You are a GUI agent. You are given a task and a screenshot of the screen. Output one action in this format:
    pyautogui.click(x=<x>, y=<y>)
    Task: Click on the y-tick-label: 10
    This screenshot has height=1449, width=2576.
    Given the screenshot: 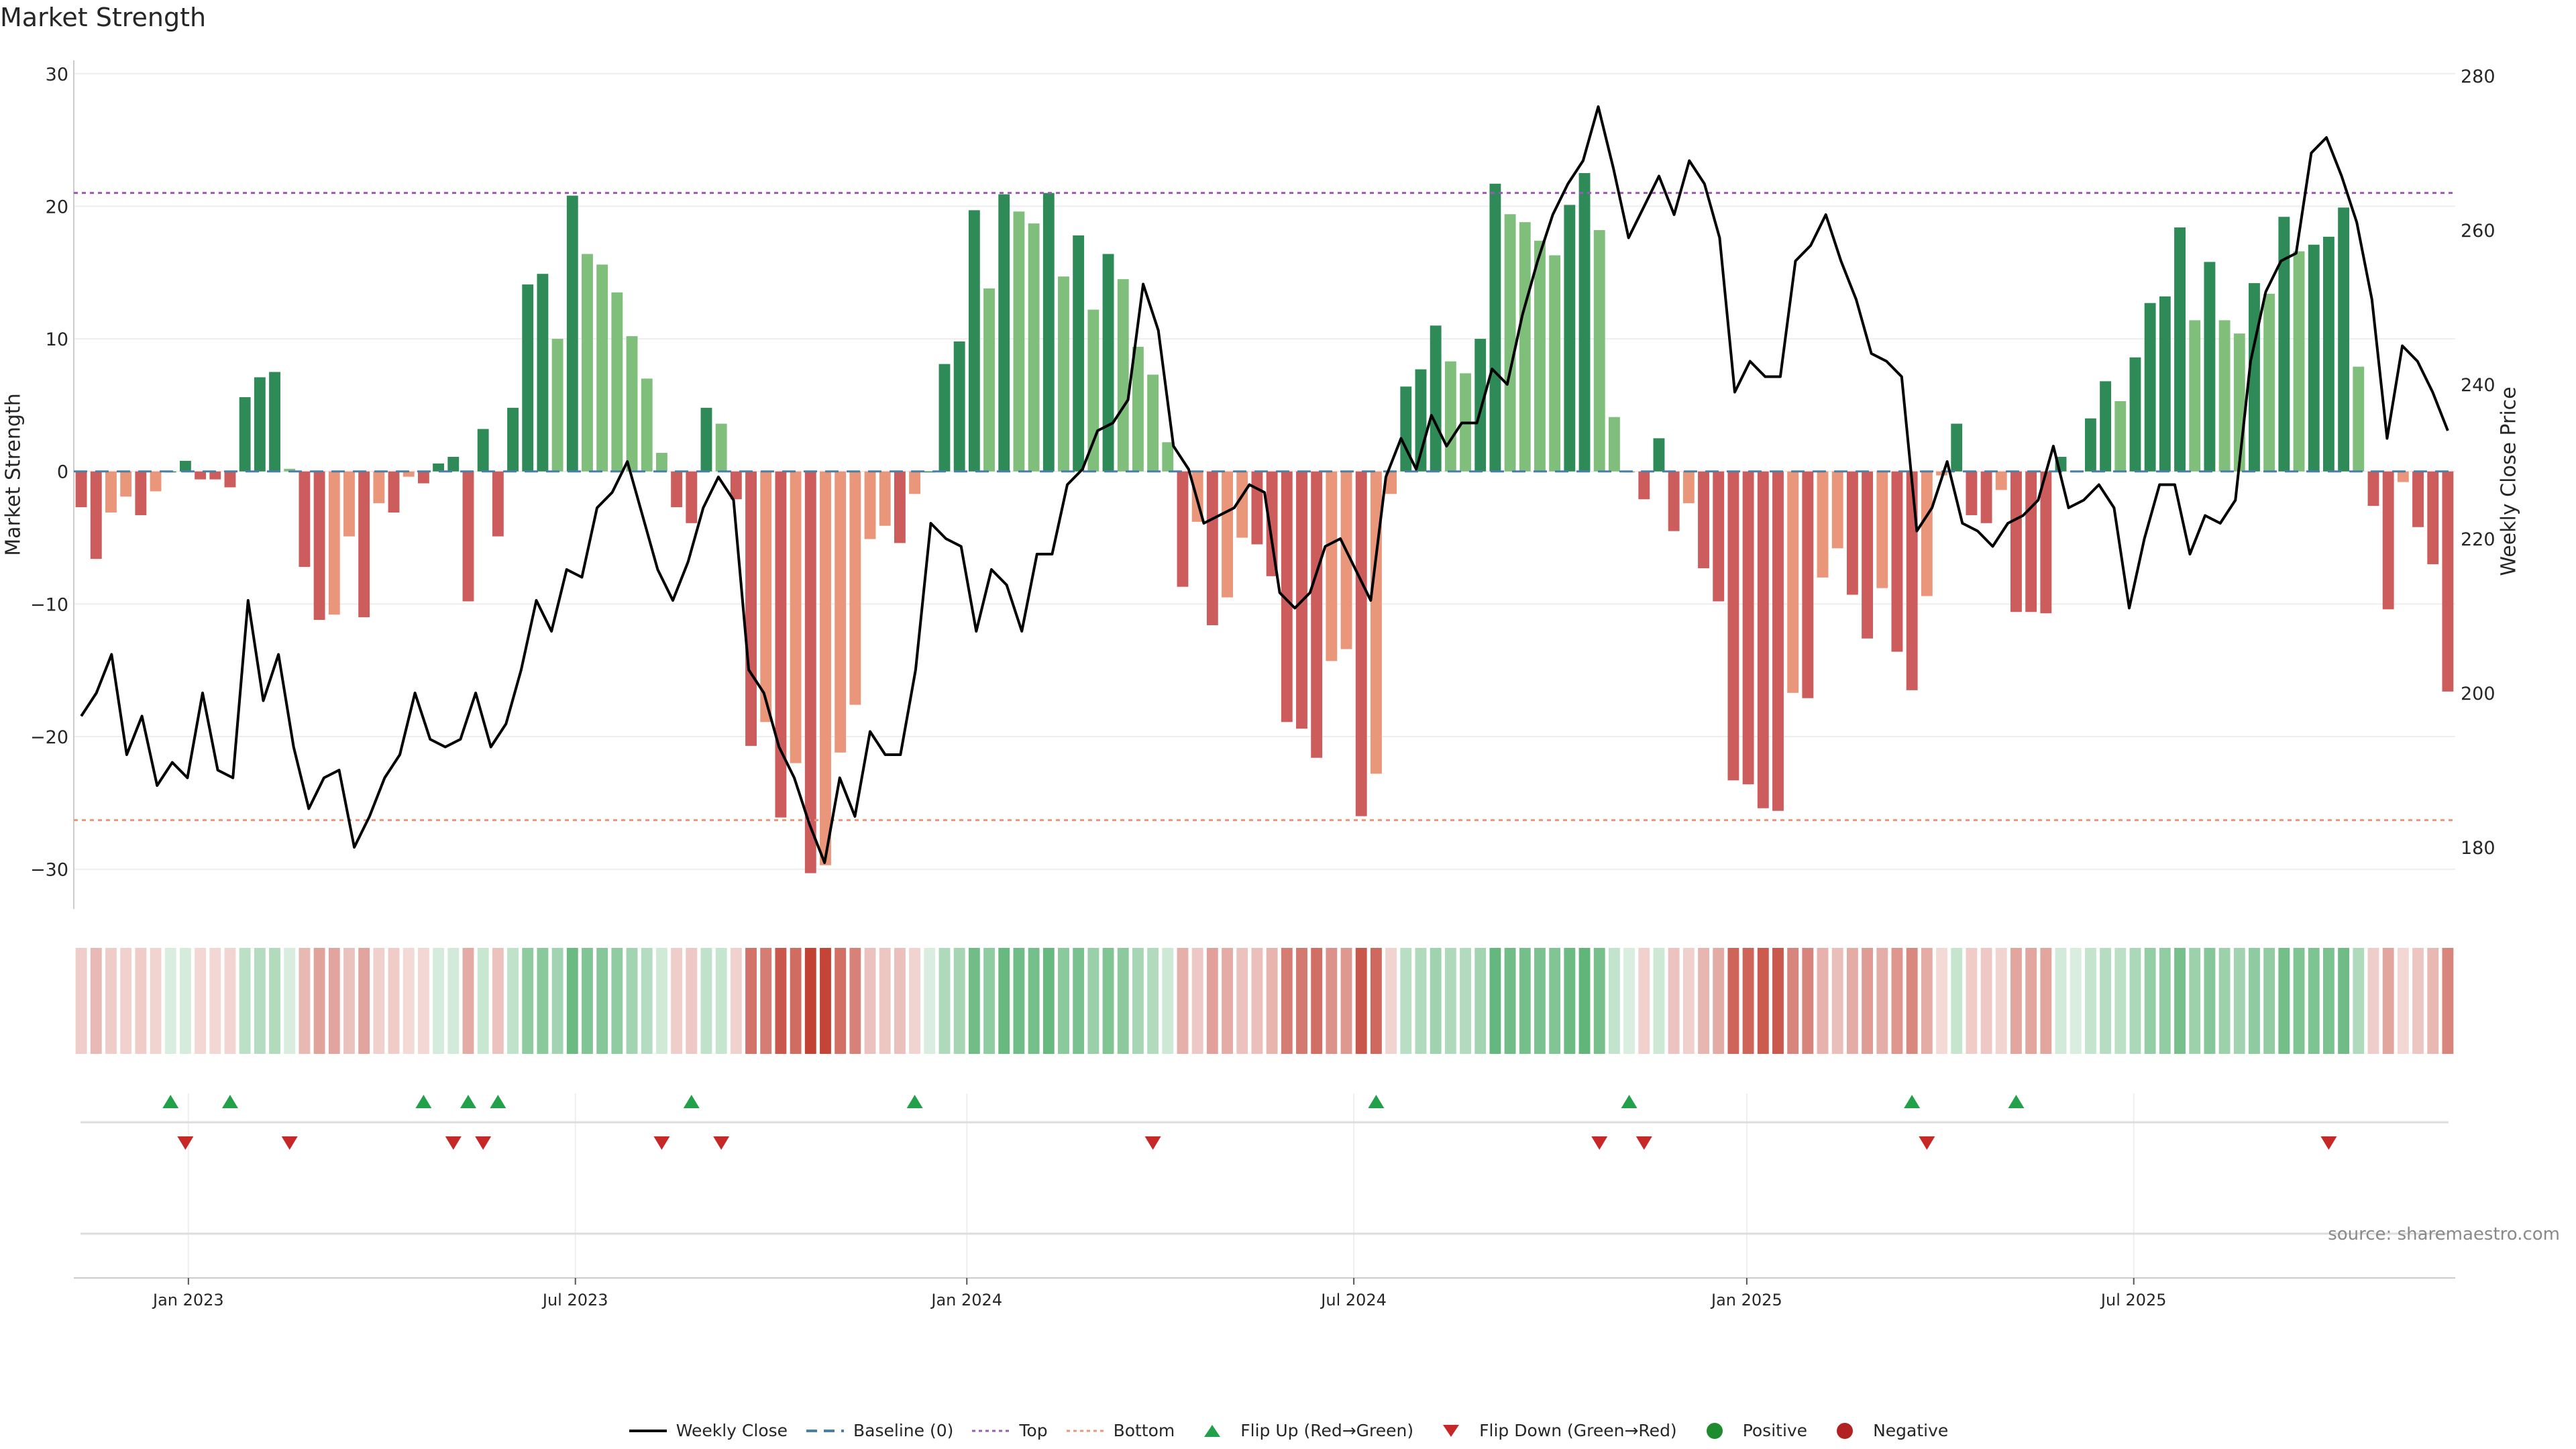 What is the action you would take?
    pyautogui.click(x=57, y=339)
    